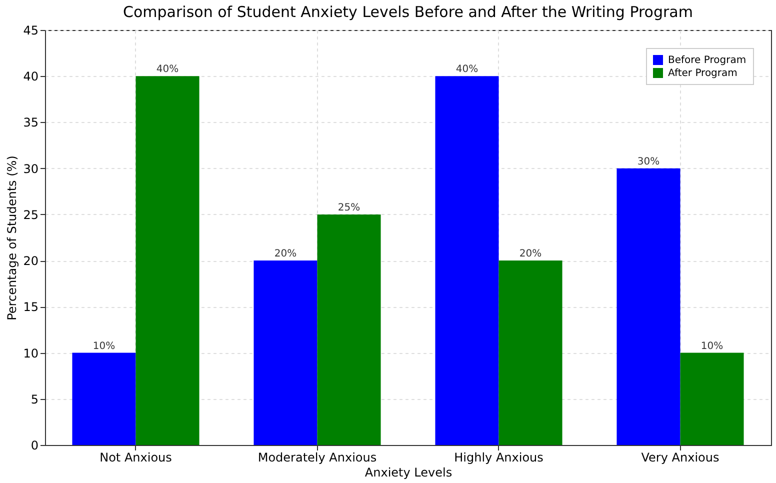 The image size is (776, 483). Describe the element at coordinates (34, 399) in the screenshot. I see `y-tick-label: 5` at that location.